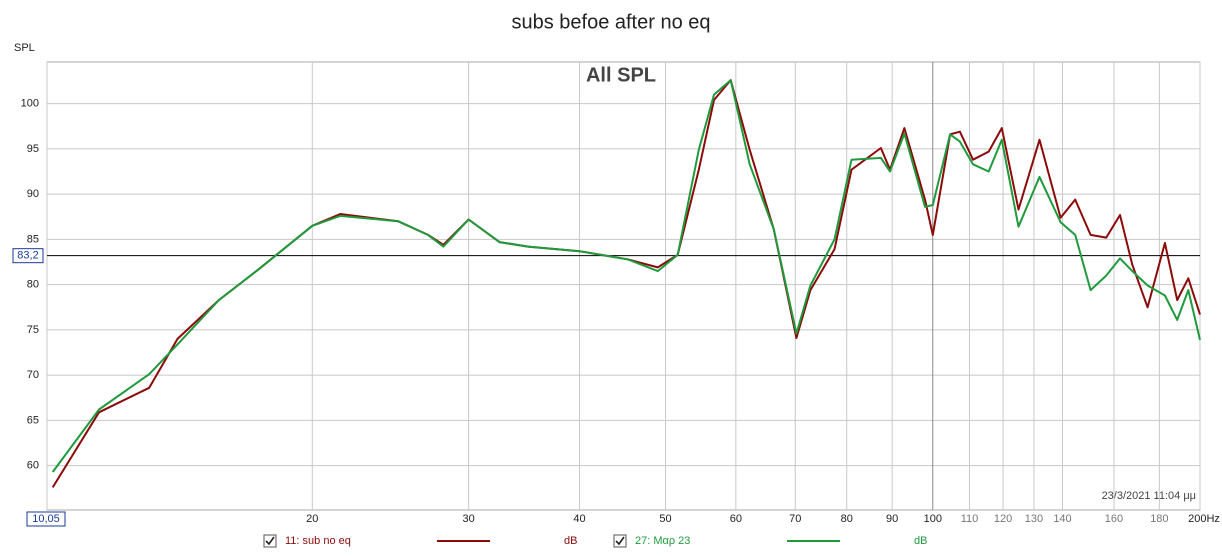 The height and width of the screenshot is (556, 1222). I want to click on cursor-label: 83,2, so click(27, 256).